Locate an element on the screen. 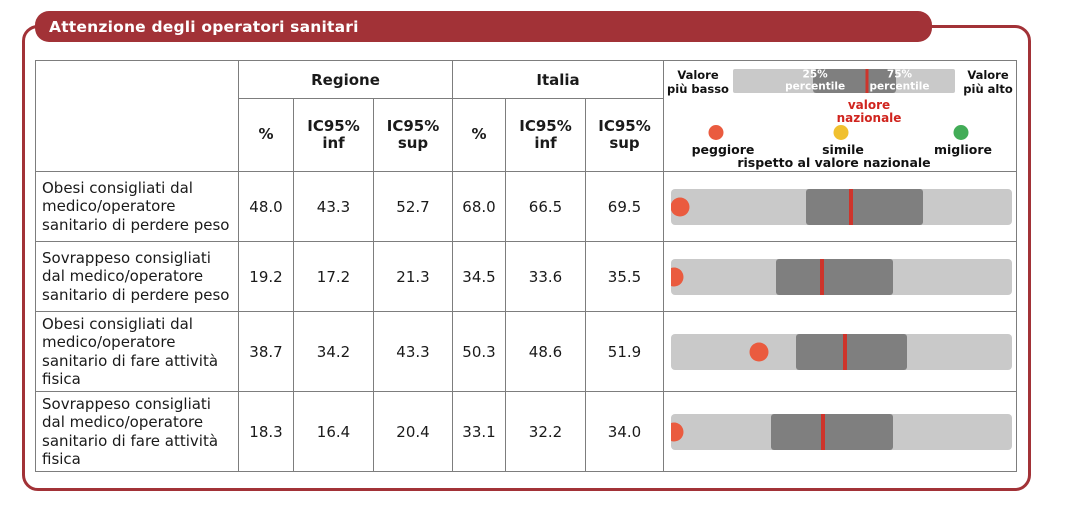 This screenshot has height=520, width=1086. regione-pct-value: 38.7 is located at coordinates (266, 351).